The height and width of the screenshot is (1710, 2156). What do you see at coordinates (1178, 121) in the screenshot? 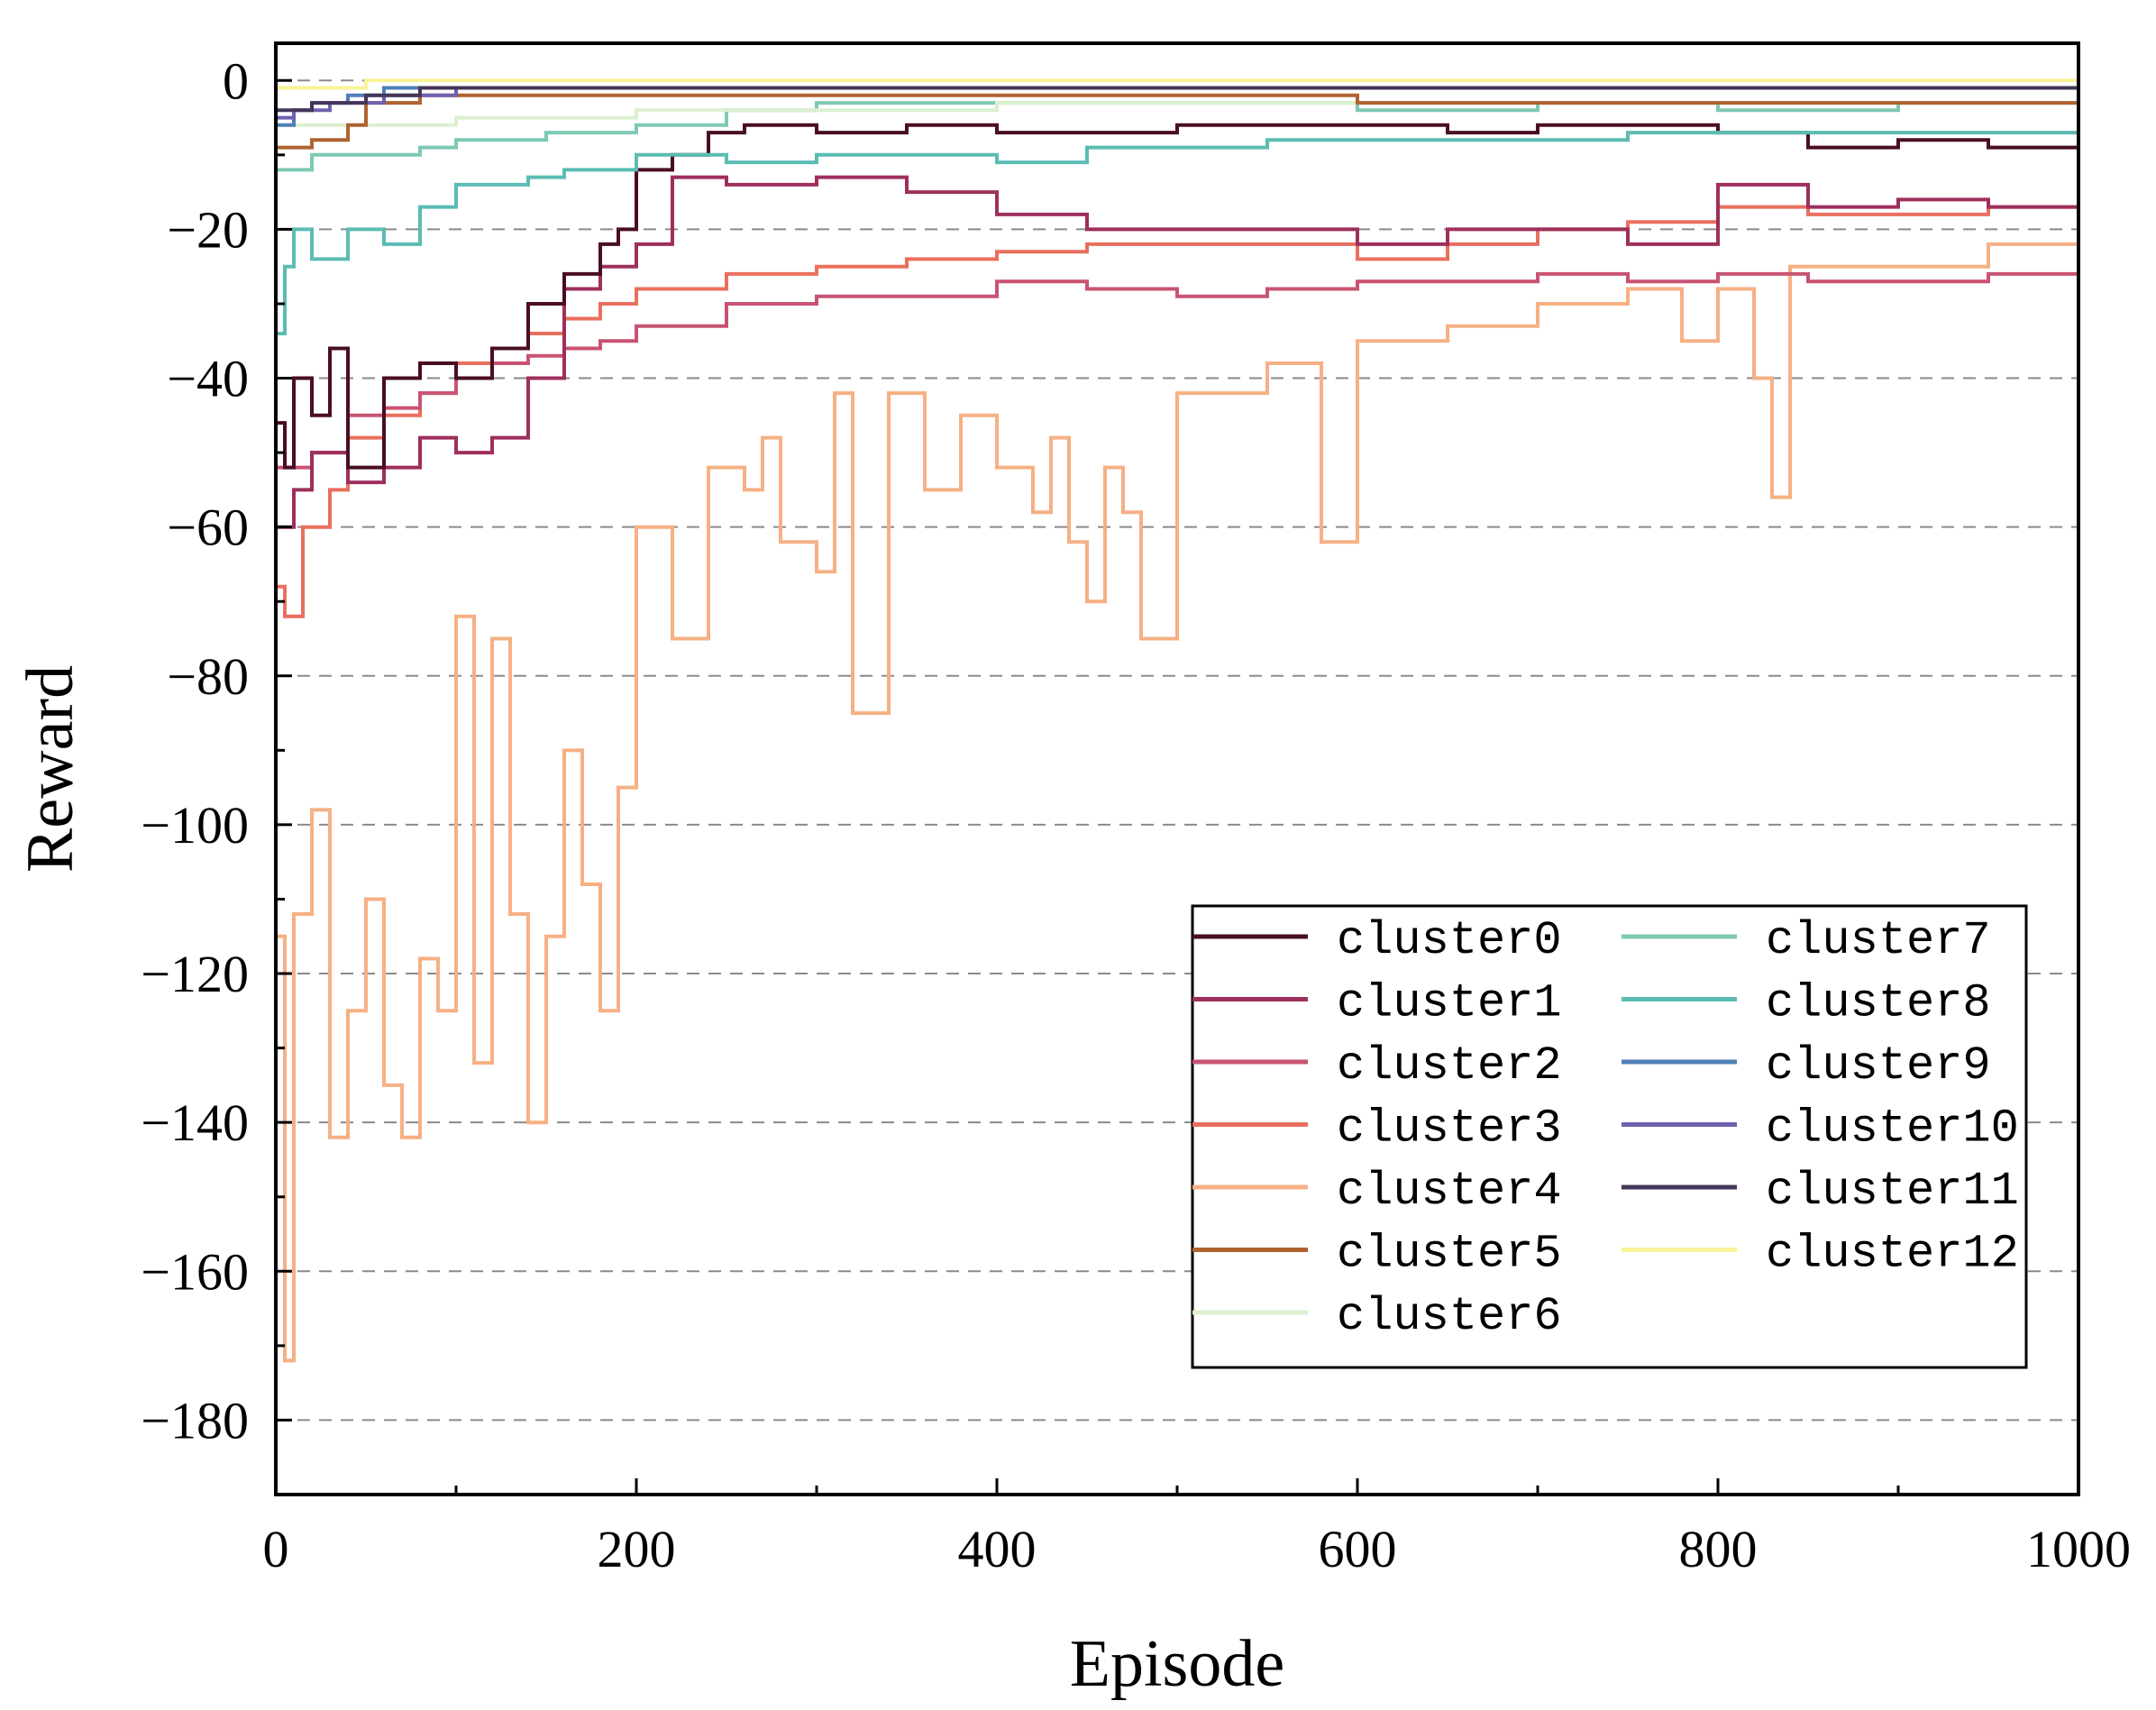
I see `series-line-cluster5` at bounding box center [1178, 121].